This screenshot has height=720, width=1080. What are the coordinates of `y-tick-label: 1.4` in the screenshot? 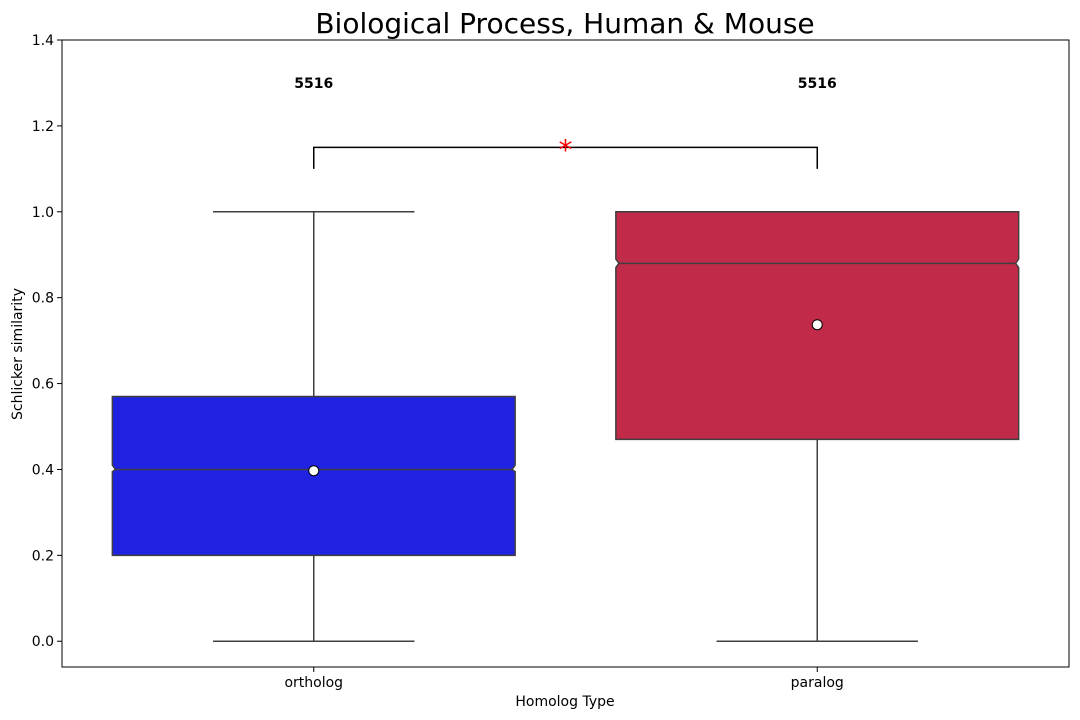 It's located at (43, 41).